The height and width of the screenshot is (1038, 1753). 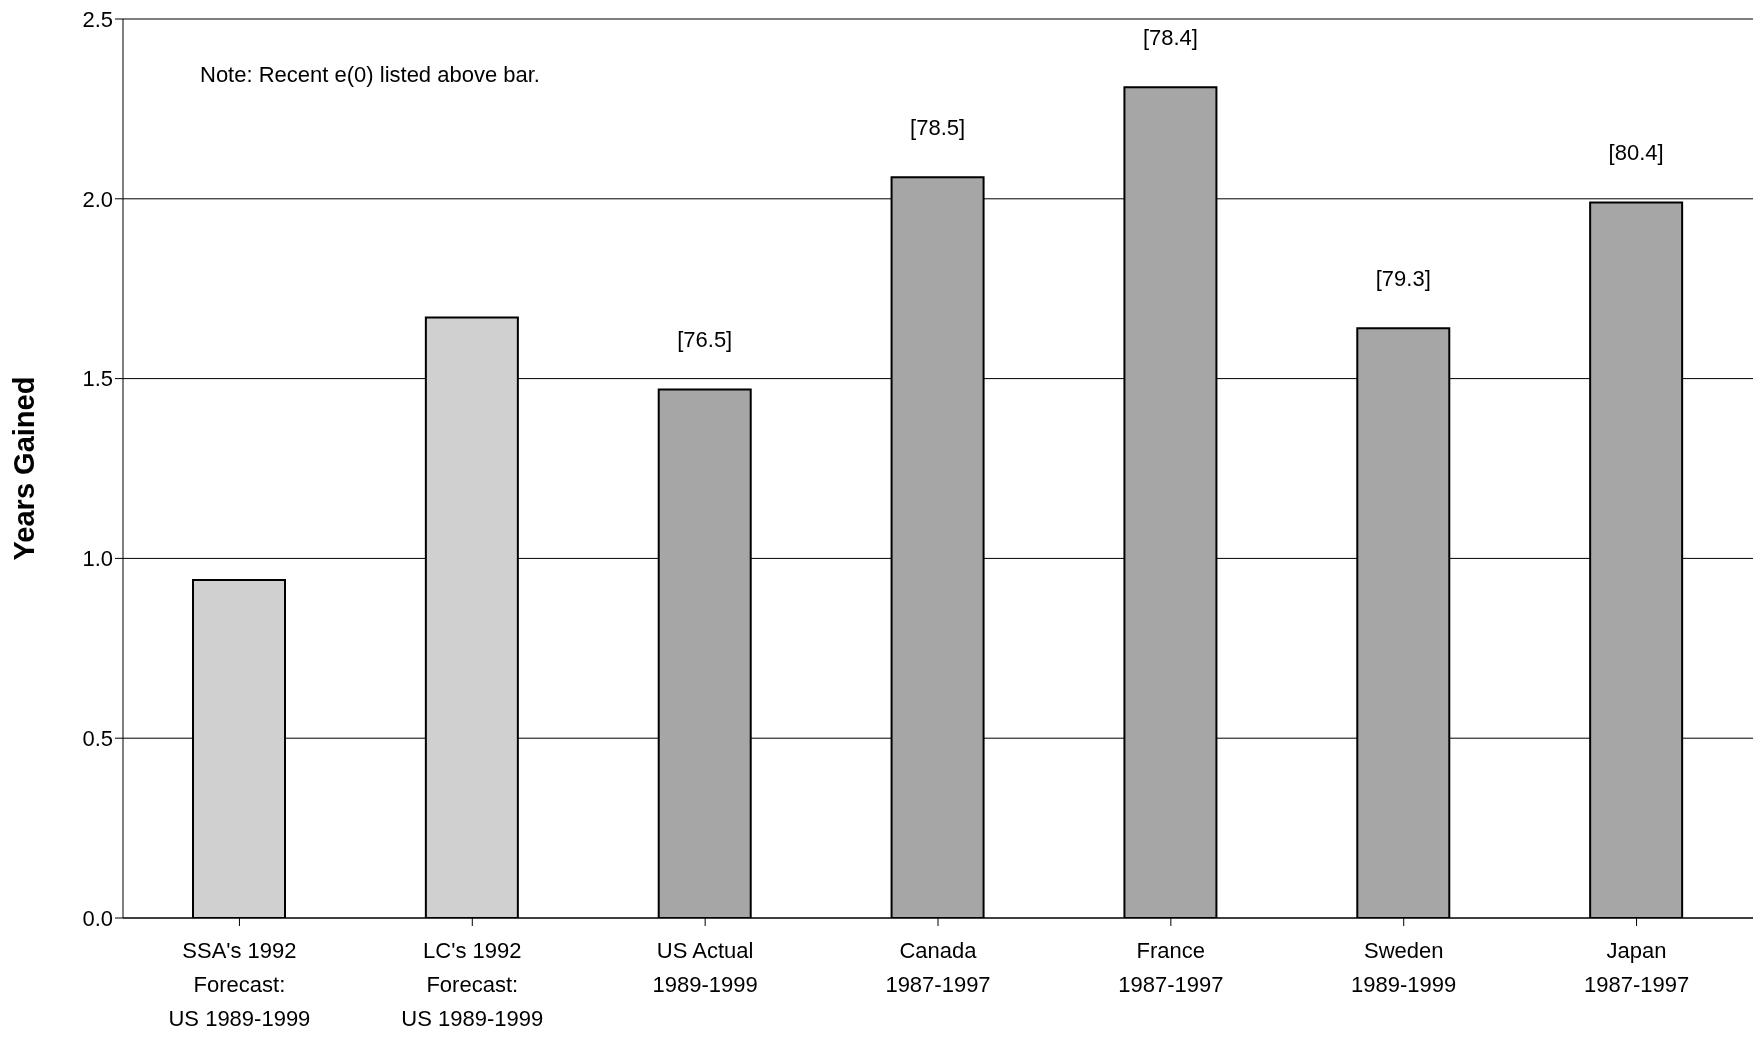 What do you see at coordinates (97, 19) in the screenshot?
I see `y-tick-label: 2.5` at bounding box center [97, 19].